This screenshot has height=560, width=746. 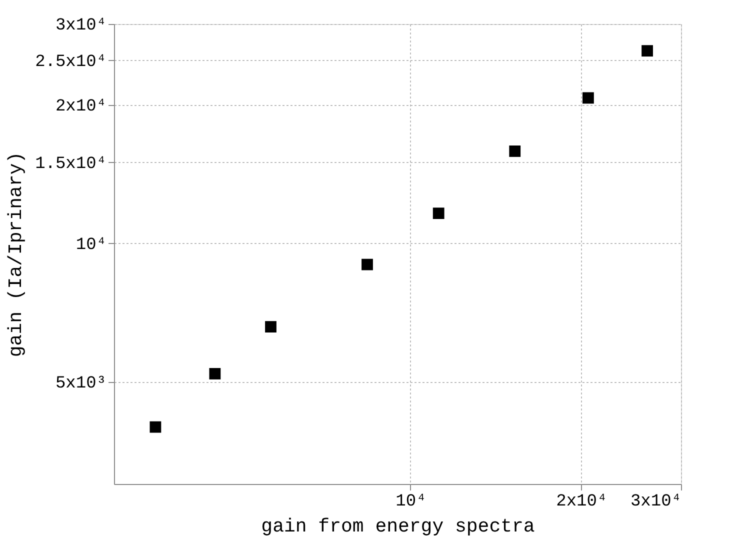 I want to click on x-tick-label: 3x10⁴, so click(x=656, y=502).